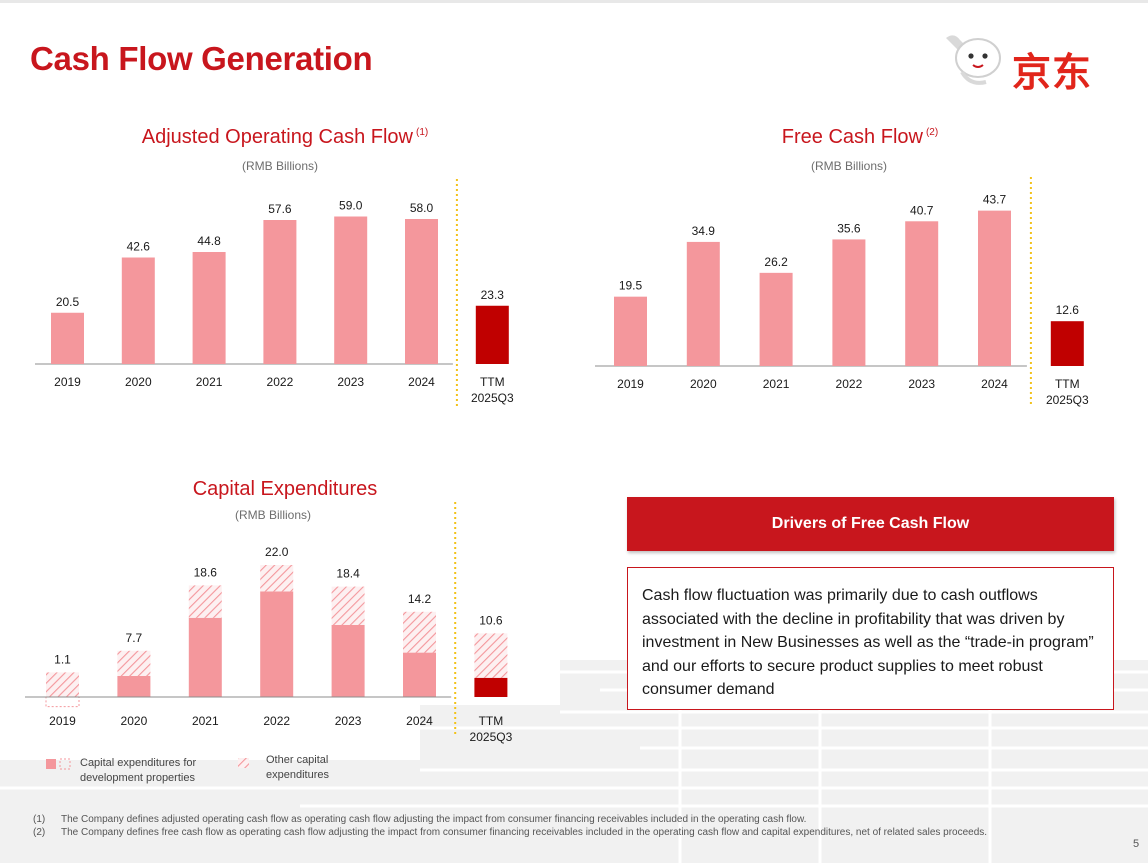 The width and height of the screenshot is (1148, 863). I want to click on fcf-value-label: 40.7, so click(922, 210).